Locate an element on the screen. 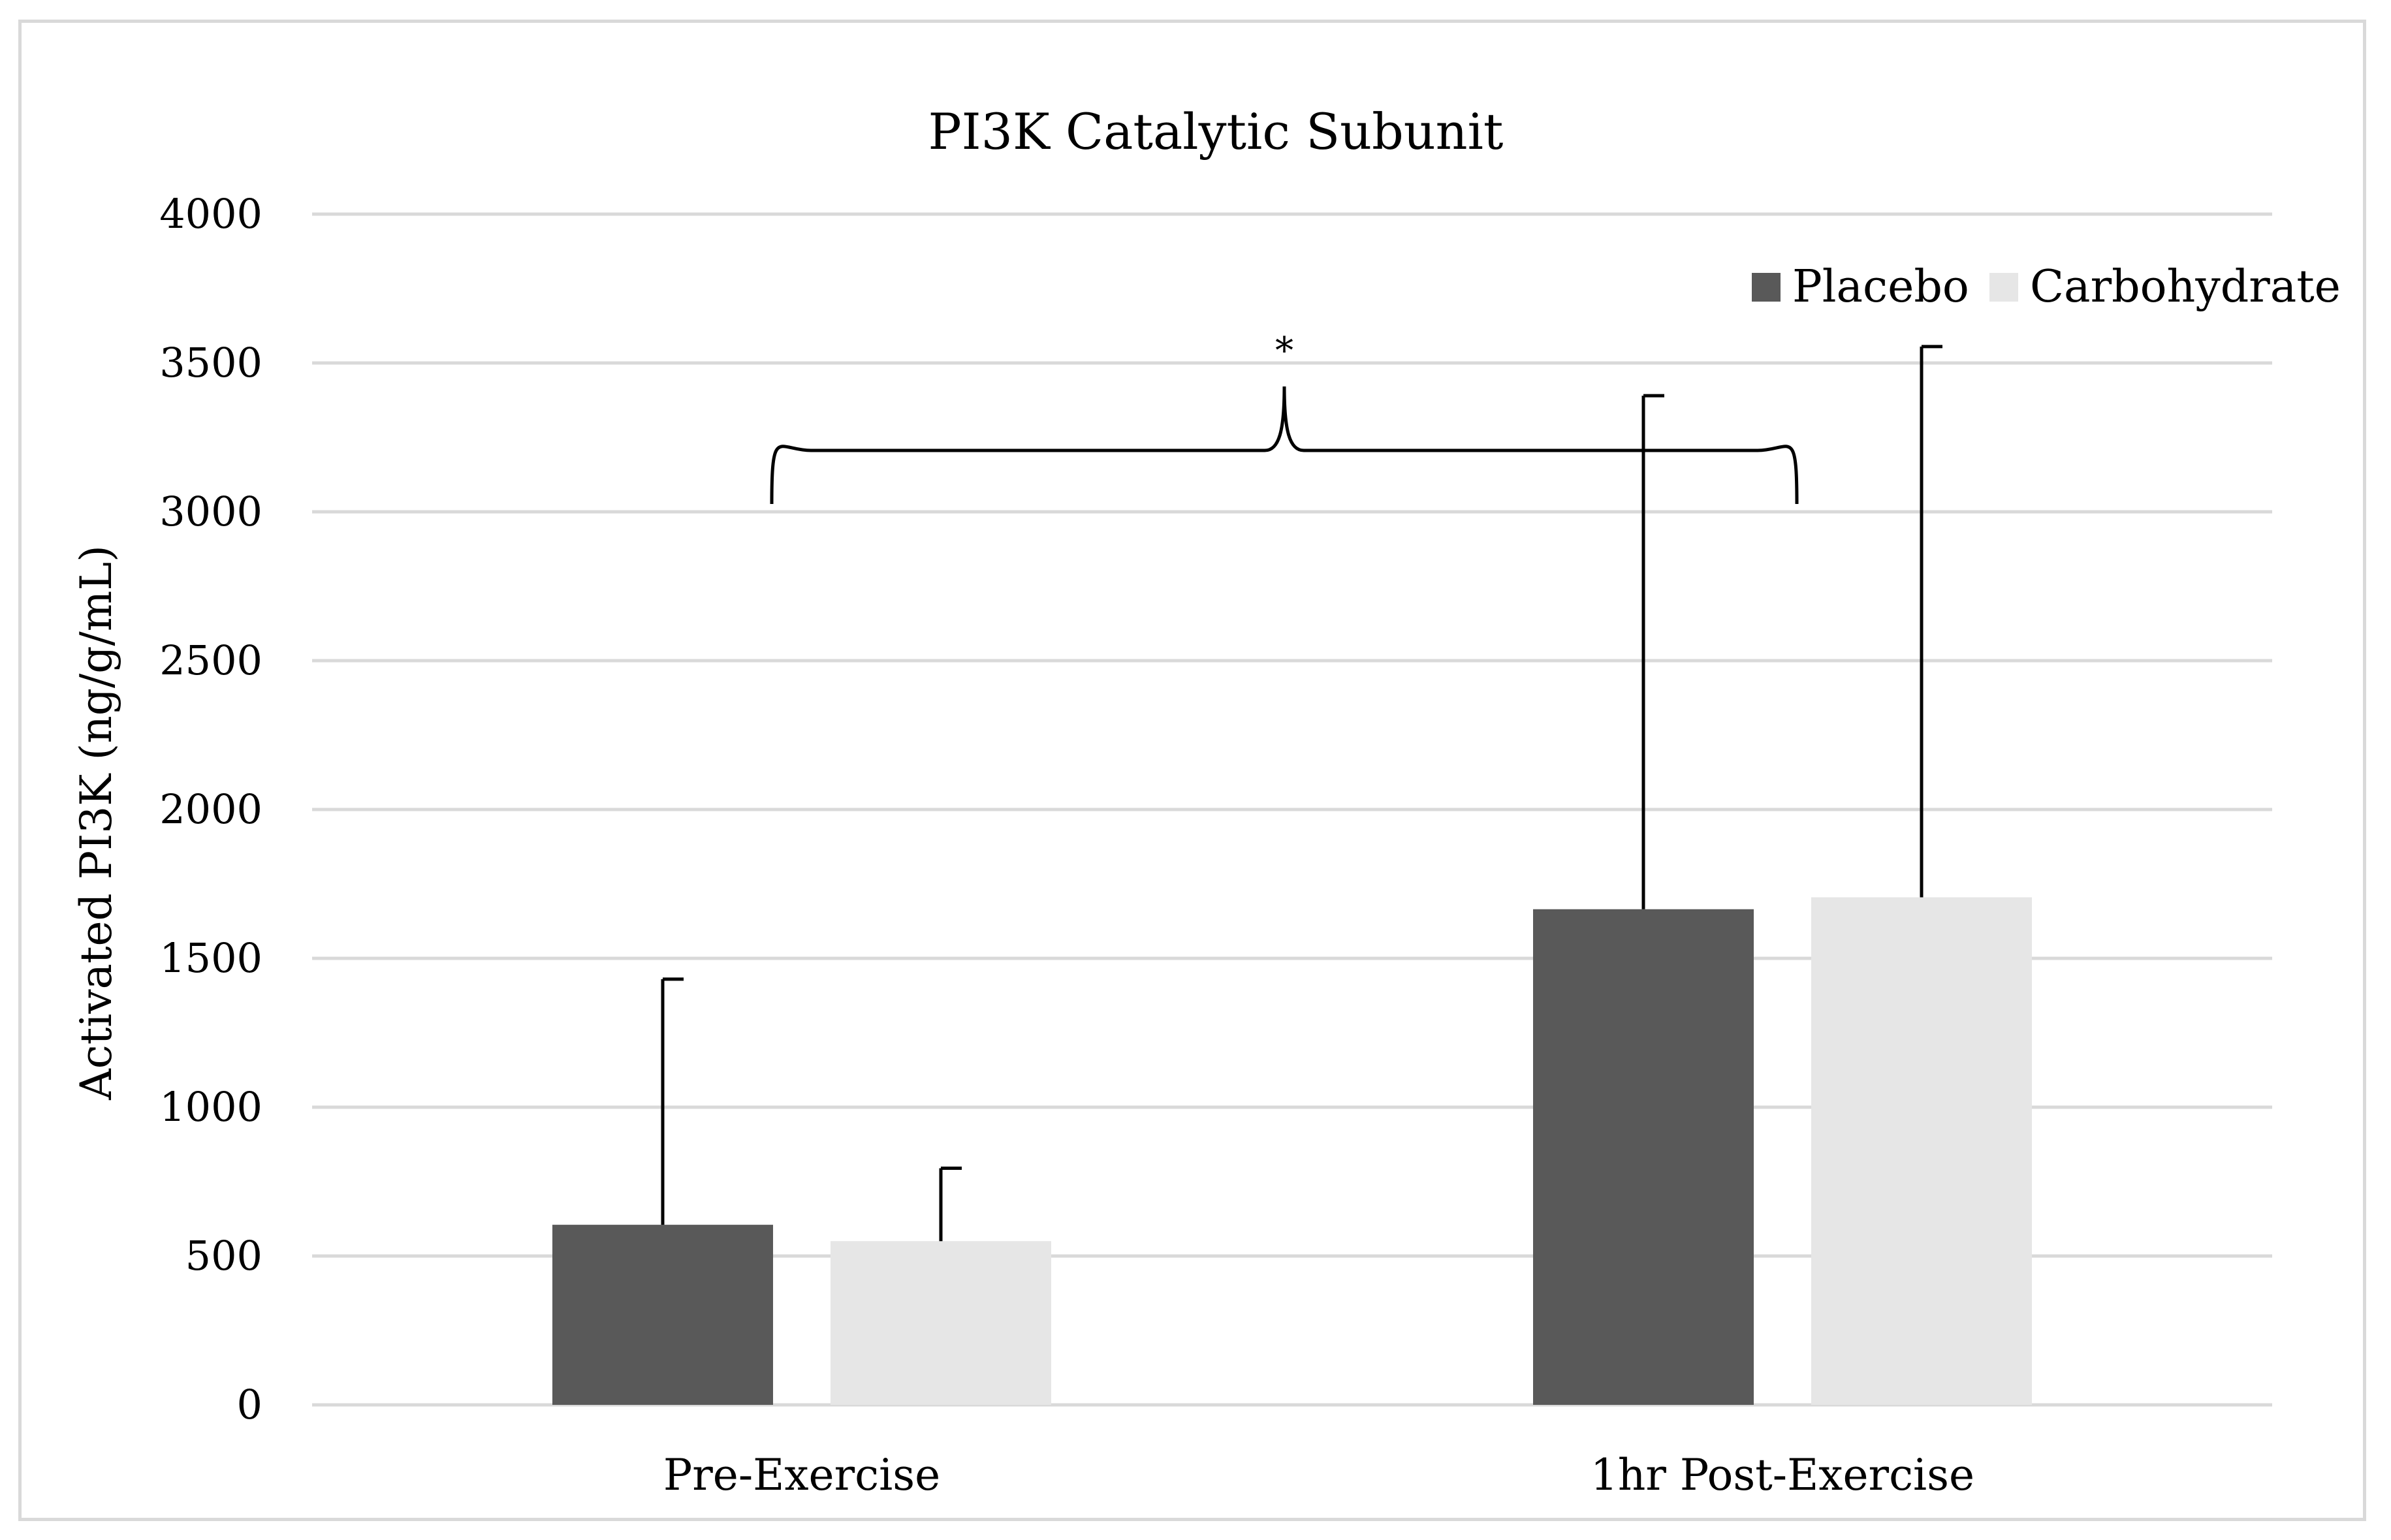 The height and width of the screenshot is (1540, 2391). y-tick-label: 1500 is located at coordinates (210, 958).